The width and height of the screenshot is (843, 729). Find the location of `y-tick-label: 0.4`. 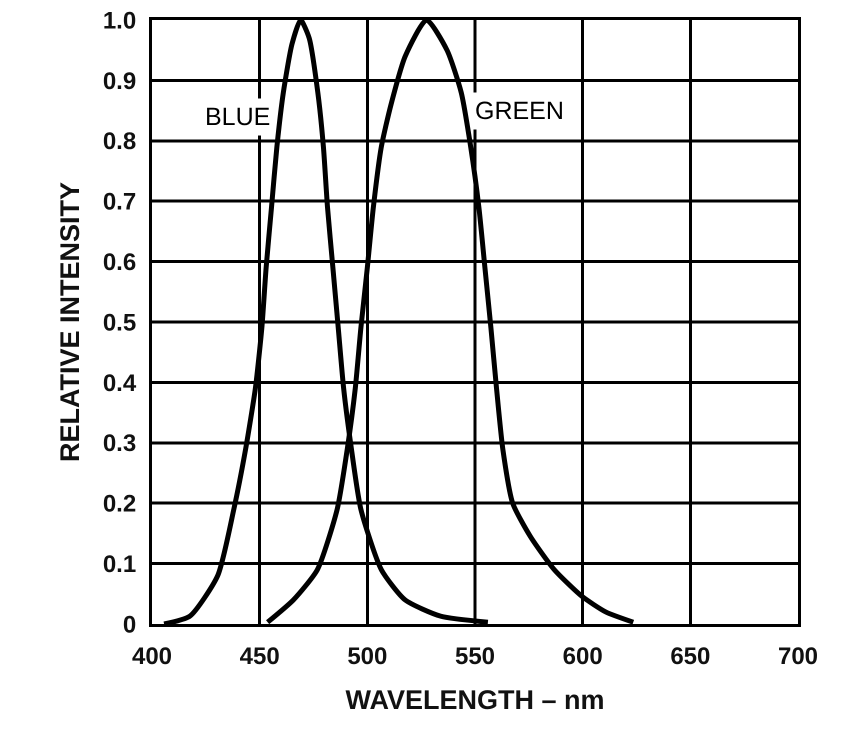

y-tick-label: 0.4 is located at coordinates (119, 383).